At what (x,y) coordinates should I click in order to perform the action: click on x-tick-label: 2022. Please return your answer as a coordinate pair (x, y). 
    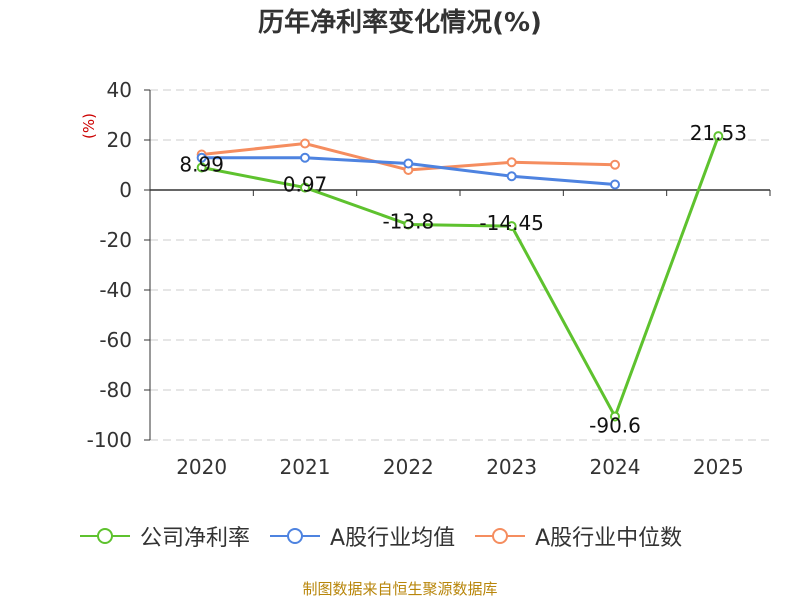
    Looking at the image, I should click on (408, 467).